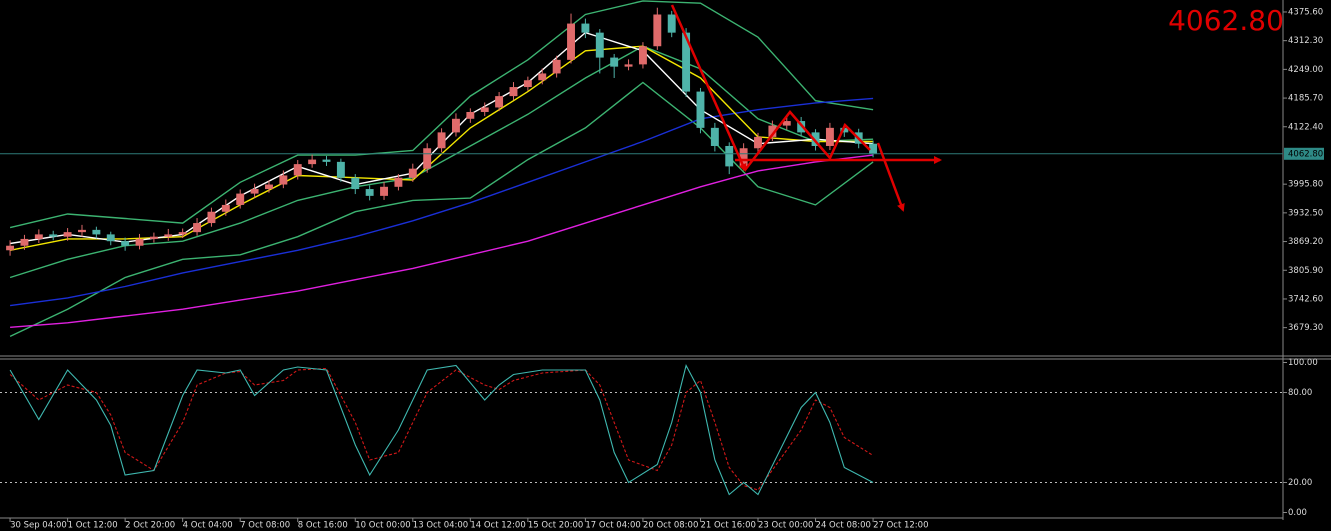 Image resolution: width=1331 pixels, height=531 pixels. Describe the element at coordinates (1300, 483) in the screenshot. I see `y-tick-label: 20.00` at that location.